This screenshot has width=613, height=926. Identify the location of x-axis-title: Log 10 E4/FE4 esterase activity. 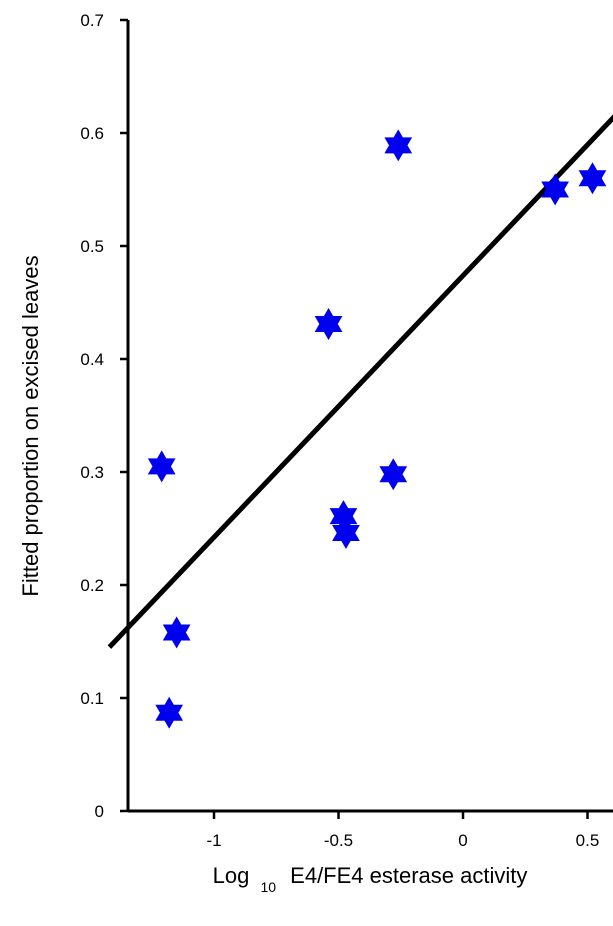
(370, 880).